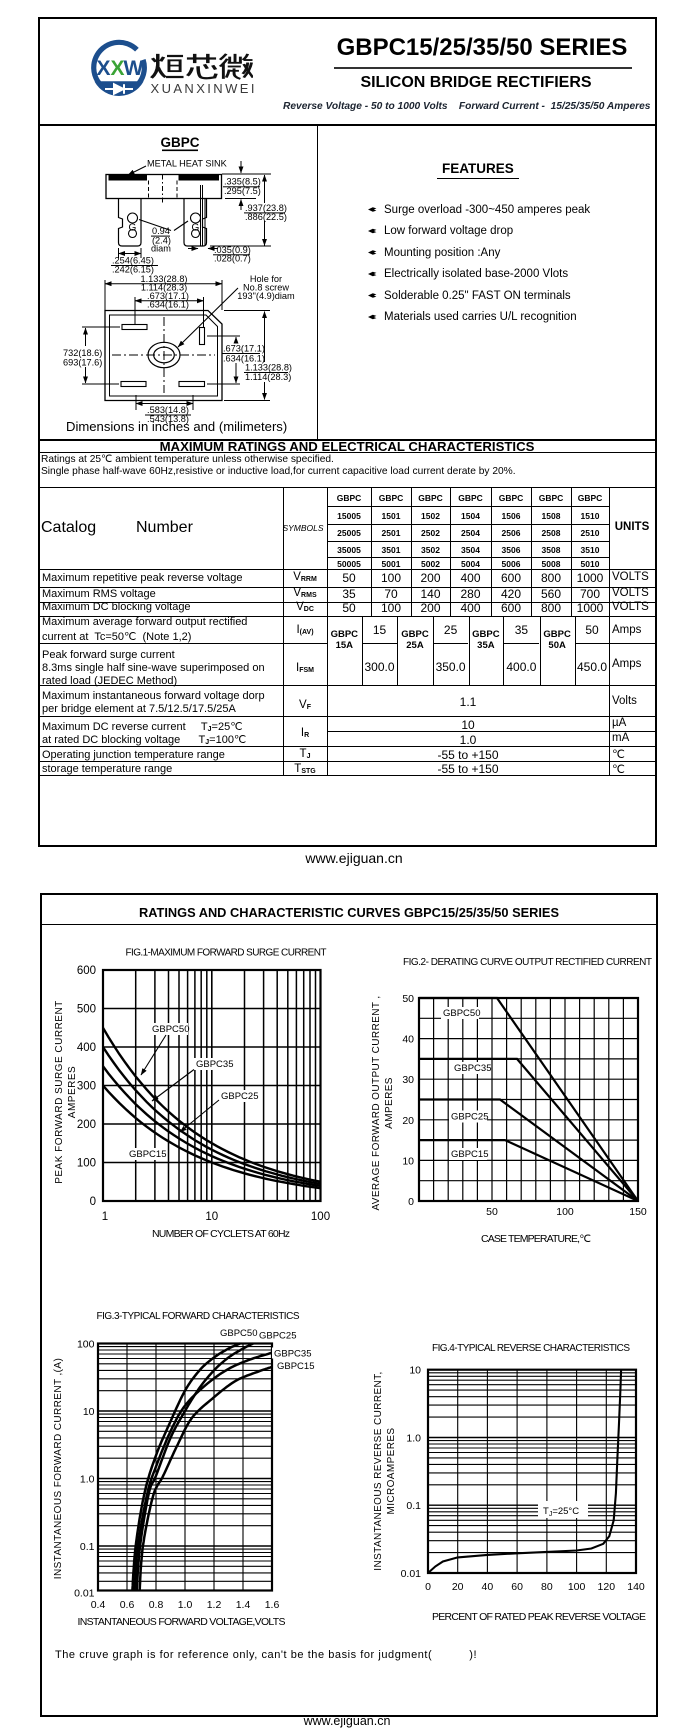  Describe the element at coordinates (198, 1316) in the screenshot. I see `svg-text:FIG.3-TYPICAL FORWARD CHARACTE: FIG.3-TYPICAL FORWARD CHARACTERISTICS` at that location.